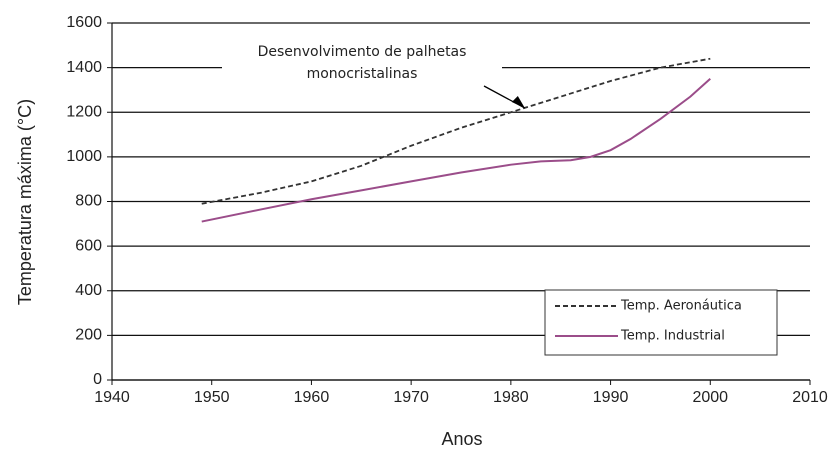 This screenshot has width=837, height=450. What do you see at coordinates (518, 102) in the screenshot?
I see `arrow-head` at bounding box center [518, 102].